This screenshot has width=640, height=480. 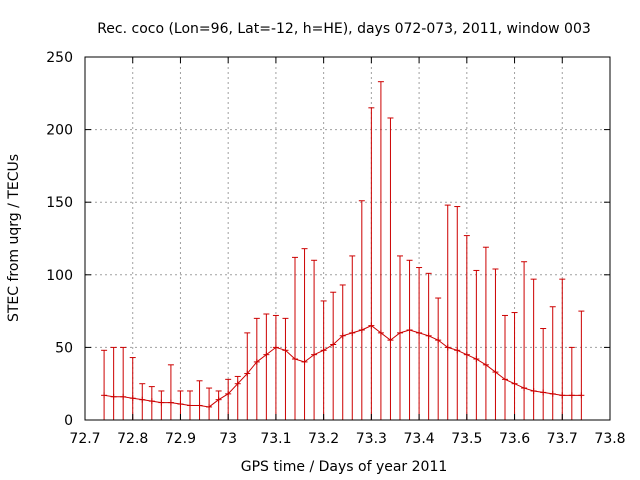 What do you see at coordinates (343, 366) in the screenshot?
I see `series-line` at bounding box center [343, 366].